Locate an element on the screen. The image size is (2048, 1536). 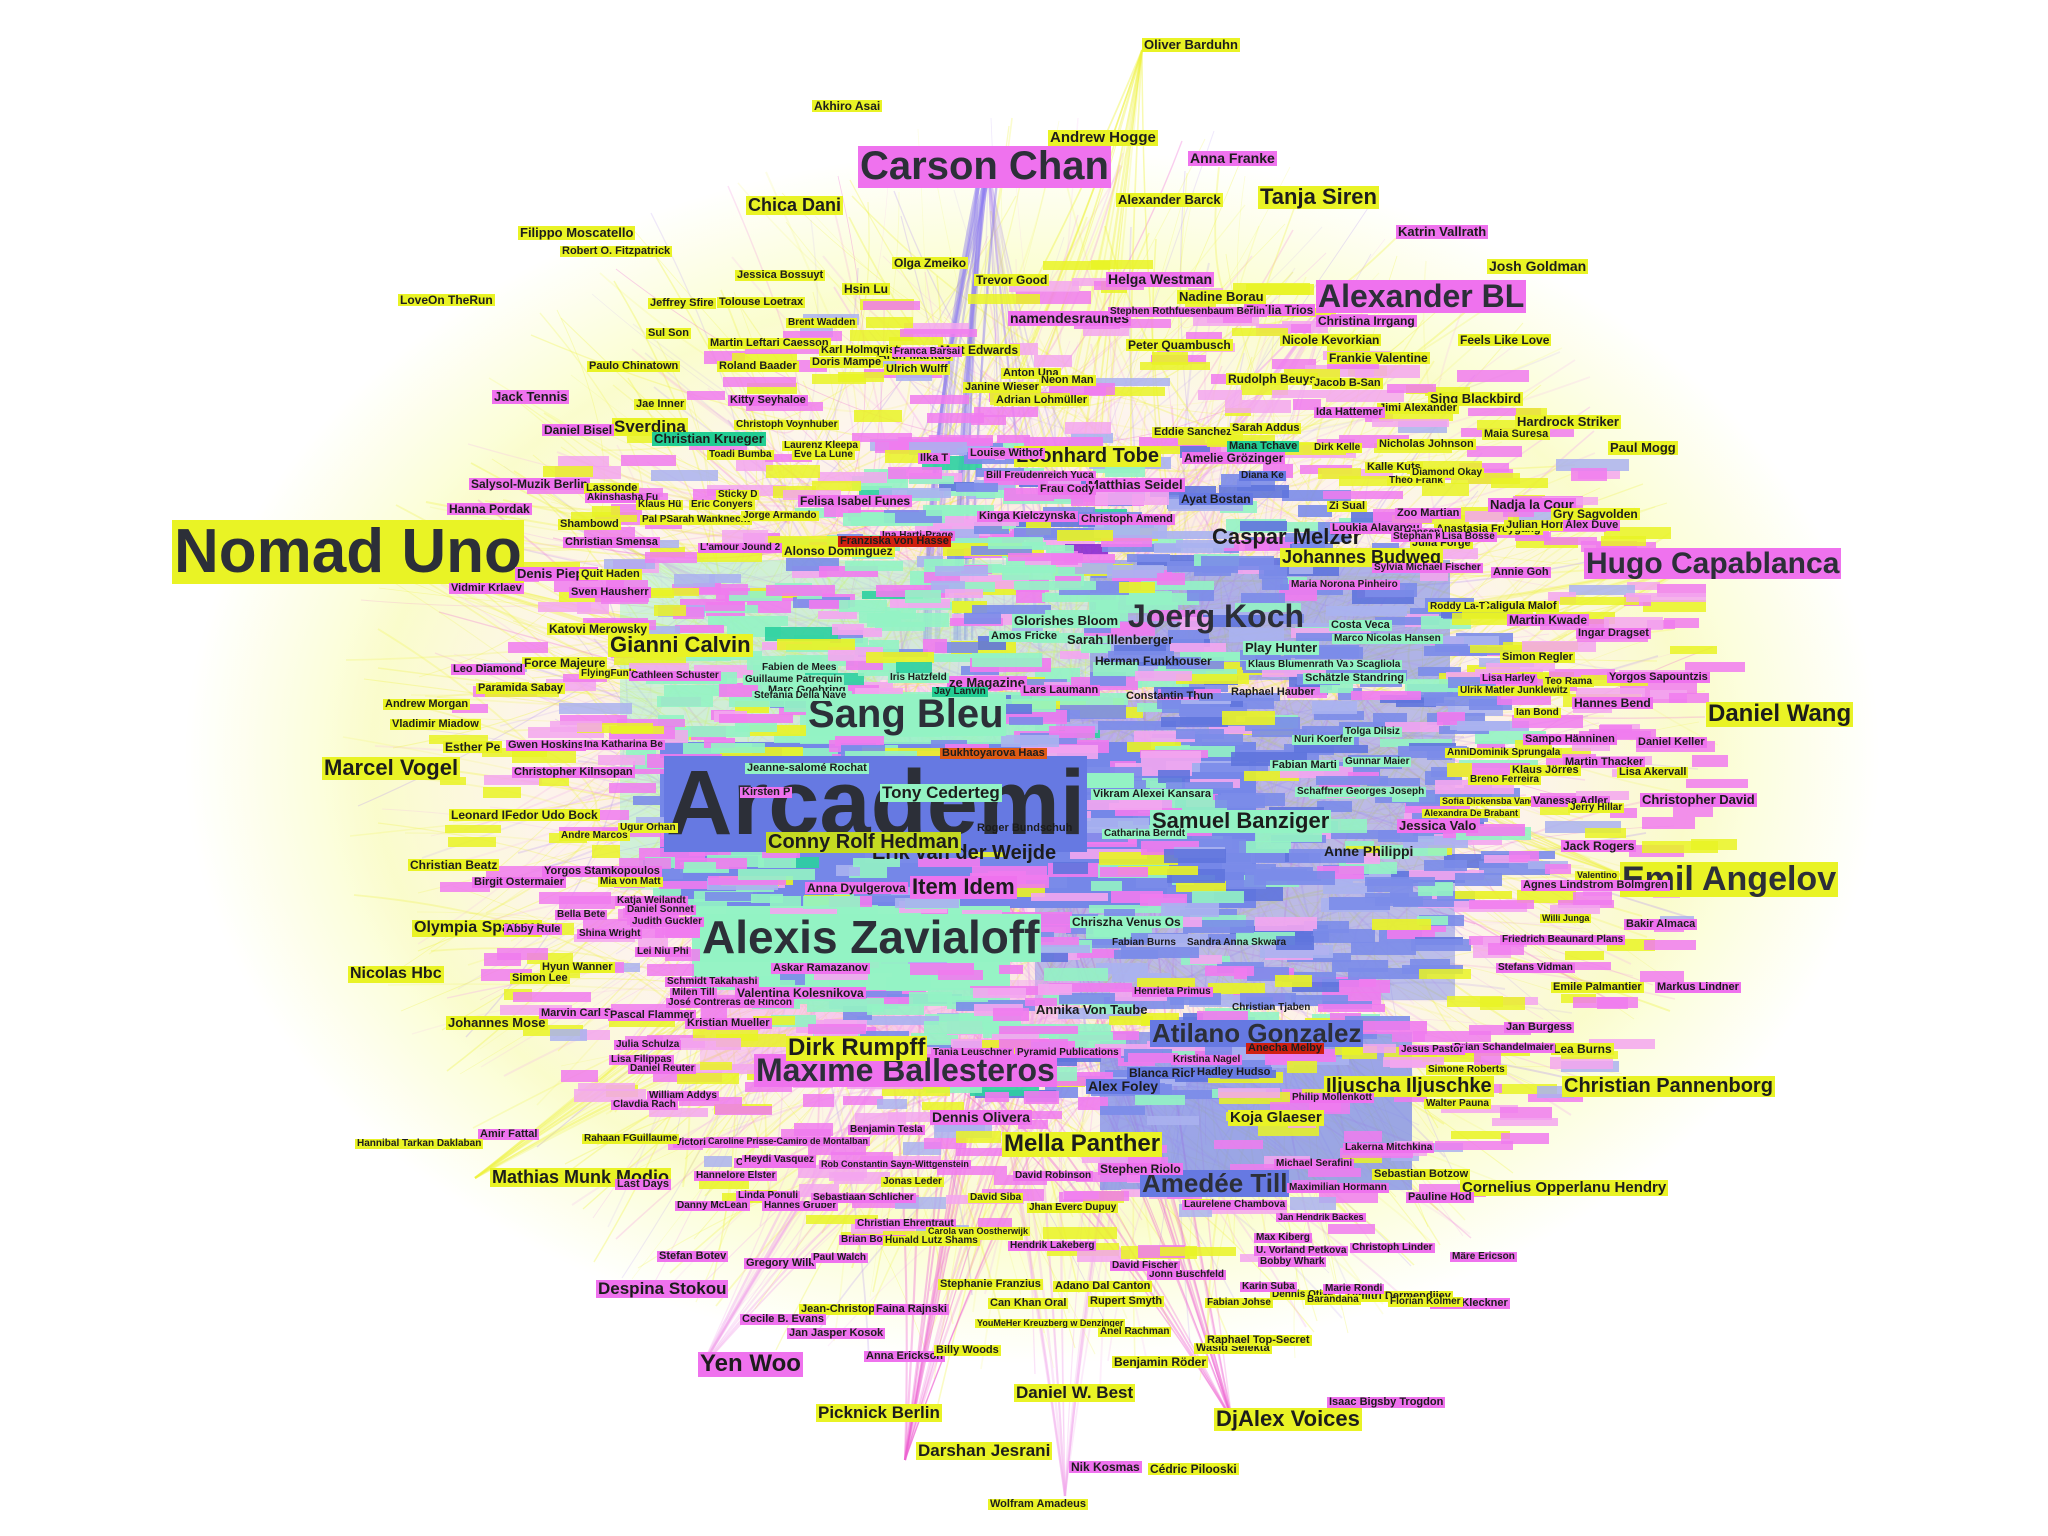
node-label: Alex Duve is located at coordinates (1592, 525).